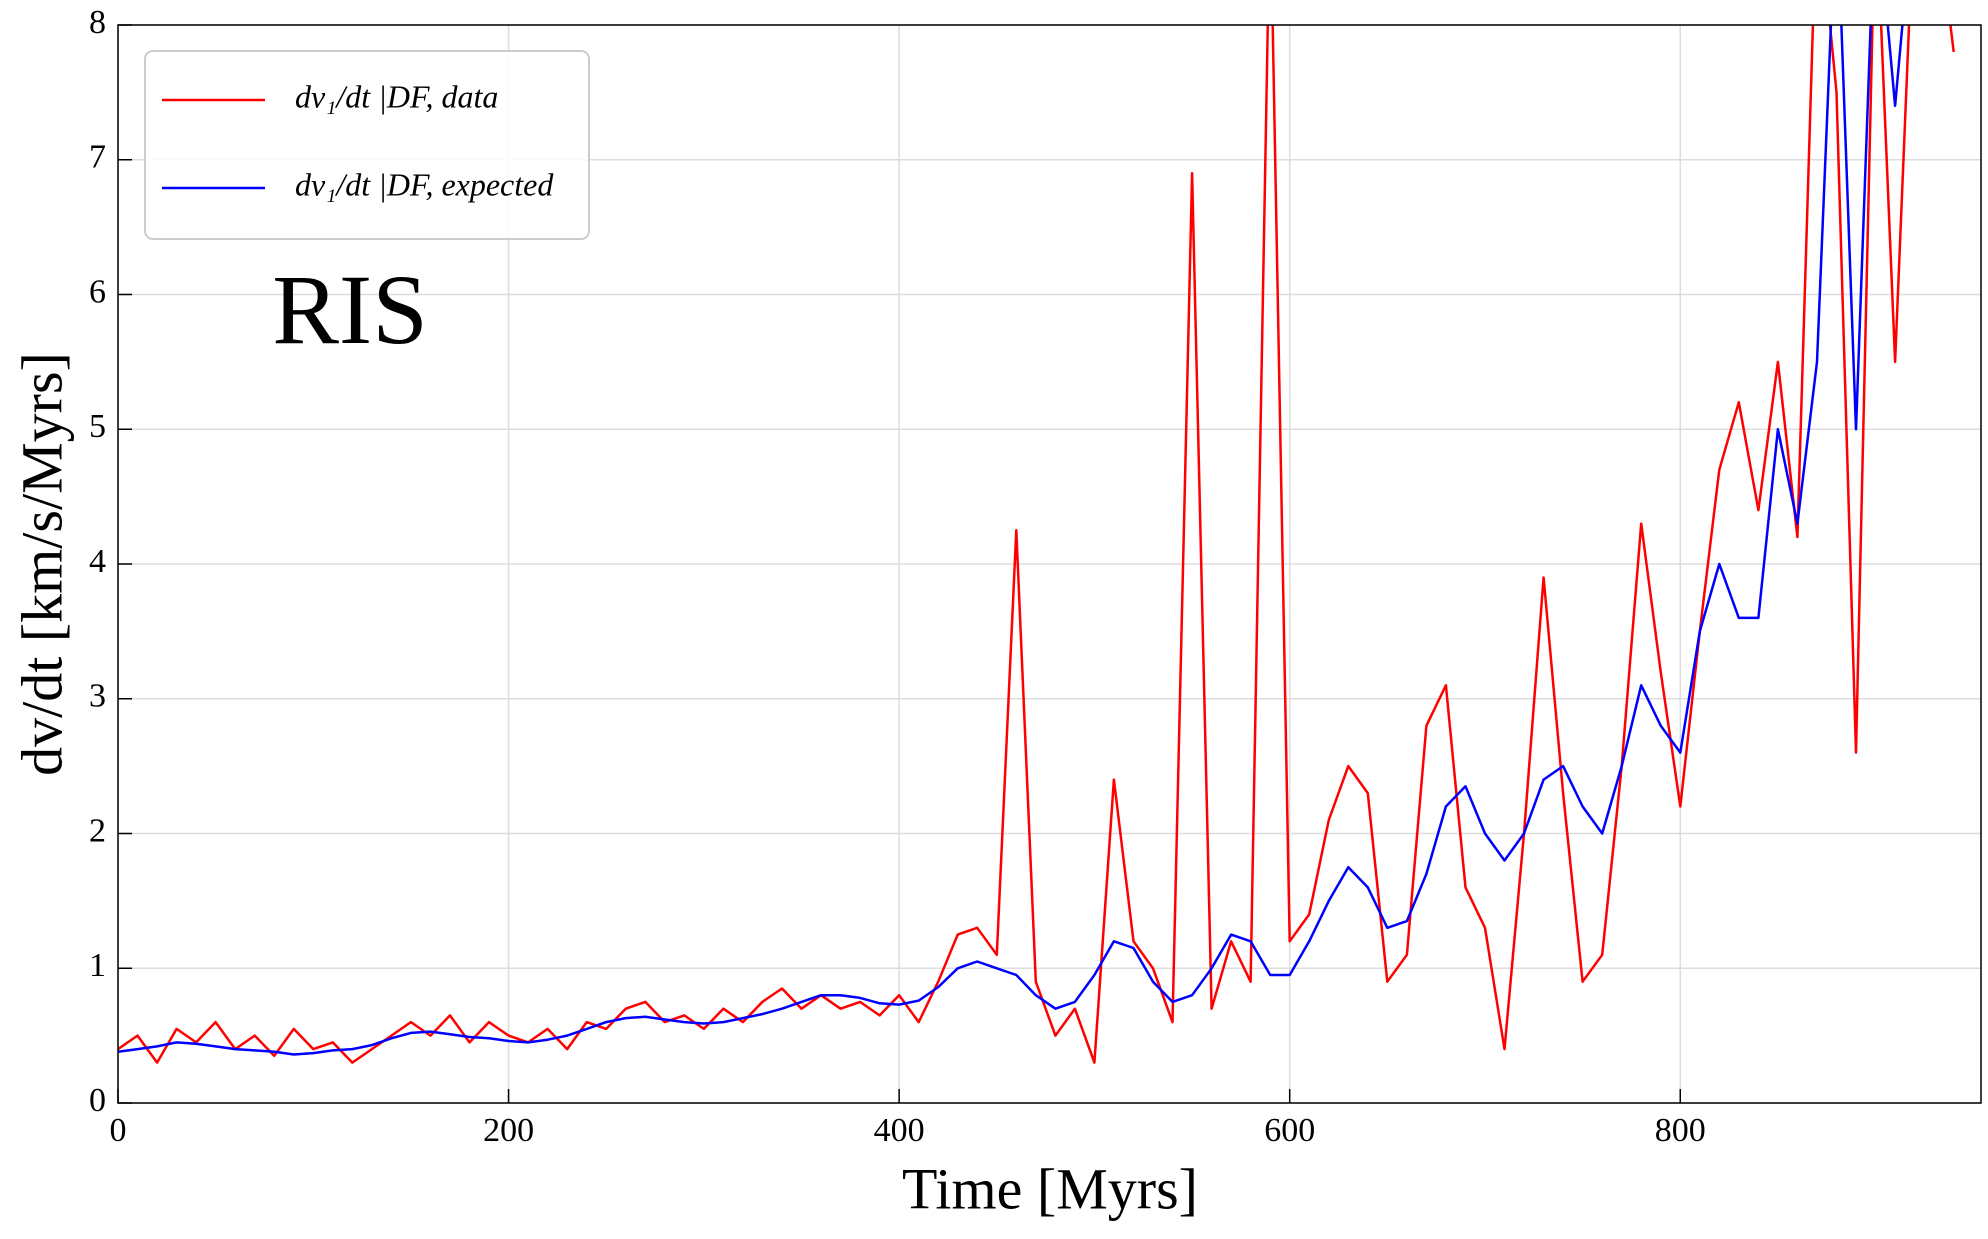  Describe the element at coordinates (424, 184) in the screenshot. I see `legend-label: dv₁/dt |DF, expected` at that location.